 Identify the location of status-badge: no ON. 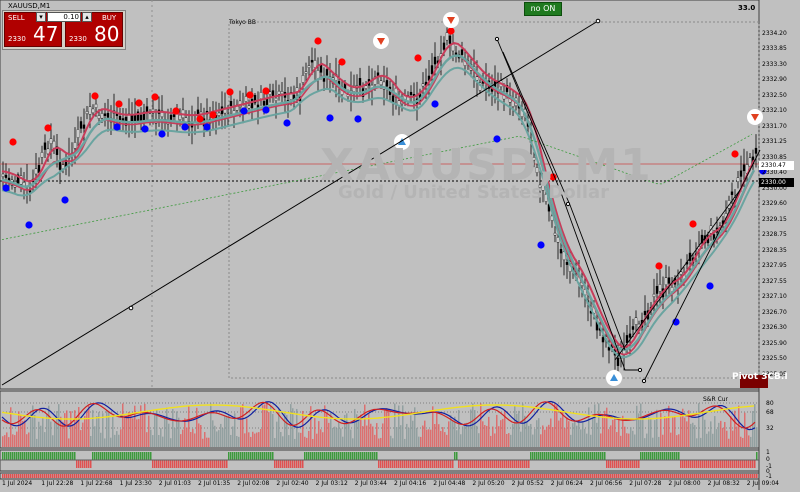
(543, 9).